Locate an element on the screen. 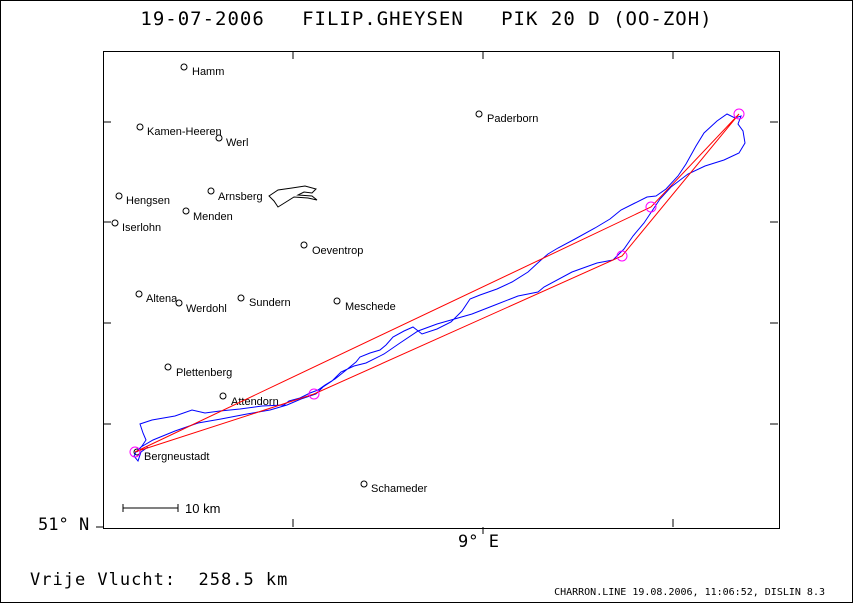 This screenshot has width=853, height=603. lake-outline is located at coordinates (293, 196).